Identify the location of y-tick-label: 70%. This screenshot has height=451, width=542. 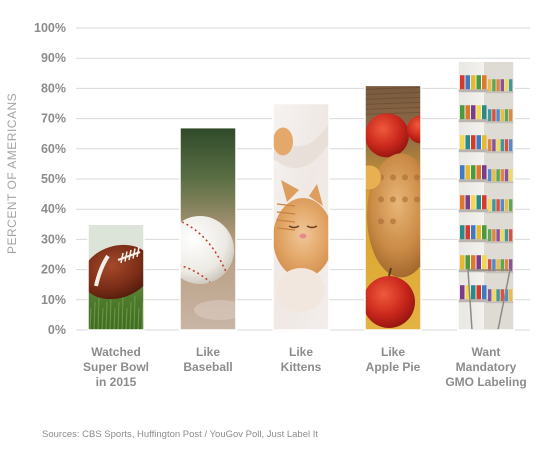
(53, 119).